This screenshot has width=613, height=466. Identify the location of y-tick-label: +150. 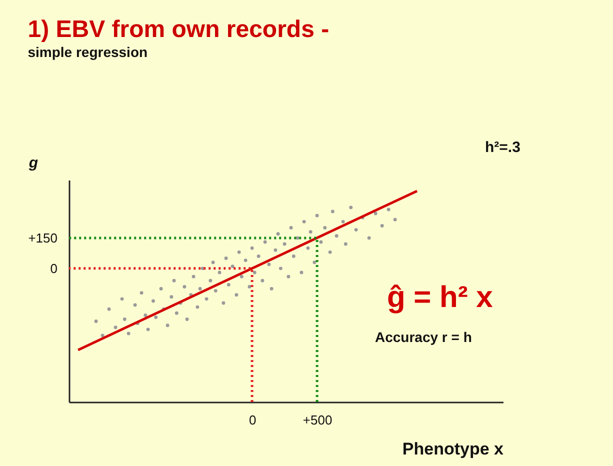
(43, 238).